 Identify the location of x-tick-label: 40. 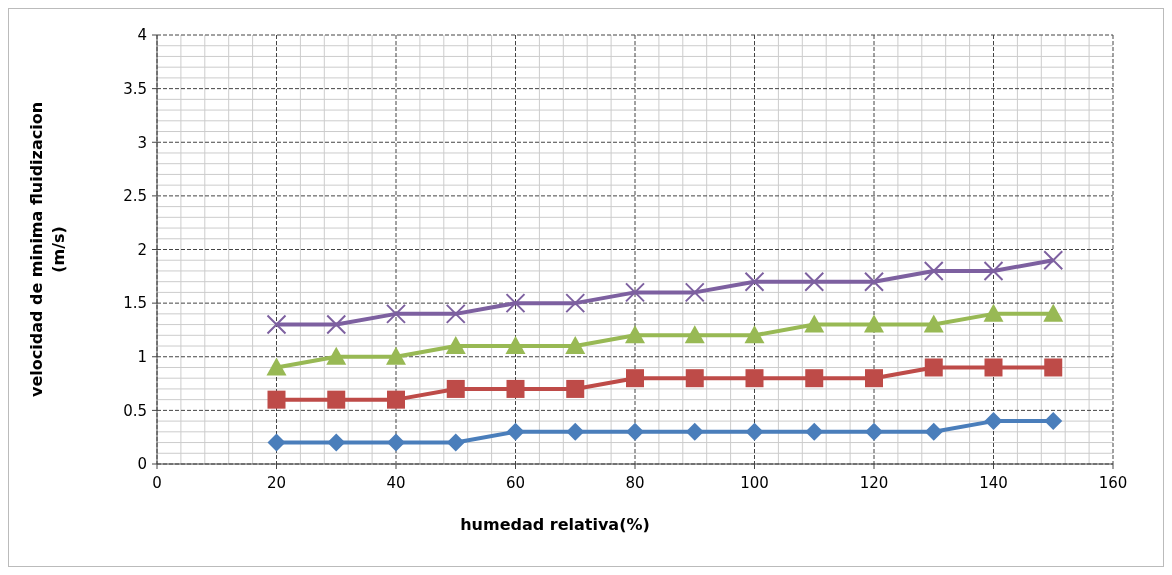
(396, 483).